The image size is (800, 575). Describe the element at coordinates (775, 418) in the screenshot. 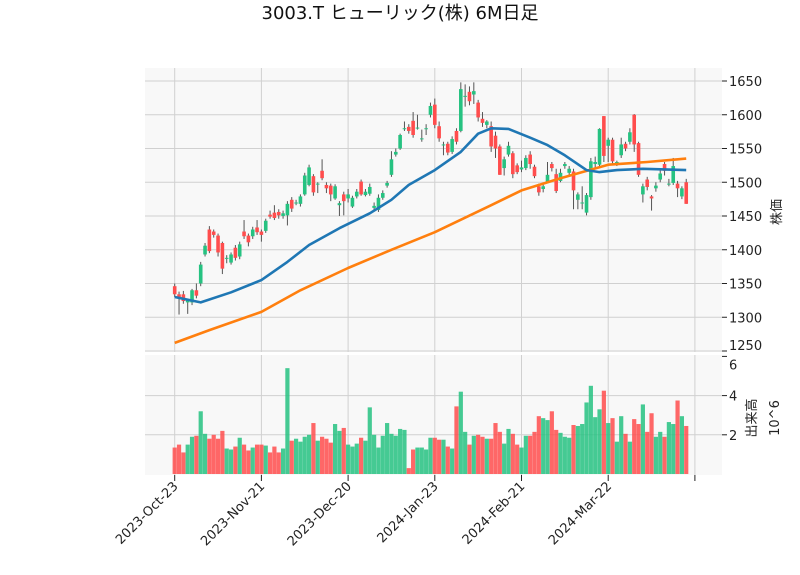

I see `volume-scale-label: 10^6` at that location.